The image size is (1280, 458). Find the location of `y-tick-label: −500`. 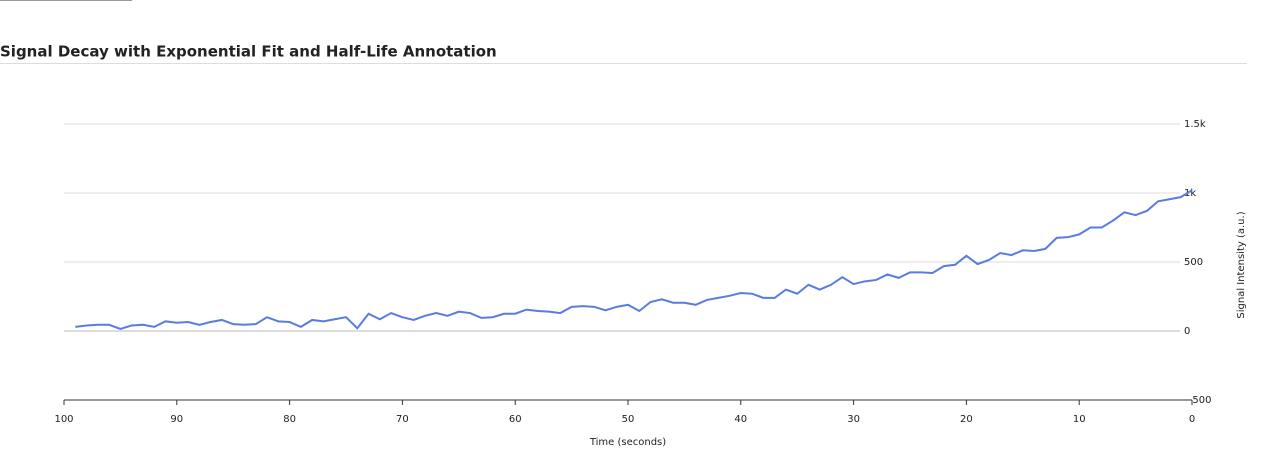

y-tick-label: −500 is located at coordinates (1197, 400).